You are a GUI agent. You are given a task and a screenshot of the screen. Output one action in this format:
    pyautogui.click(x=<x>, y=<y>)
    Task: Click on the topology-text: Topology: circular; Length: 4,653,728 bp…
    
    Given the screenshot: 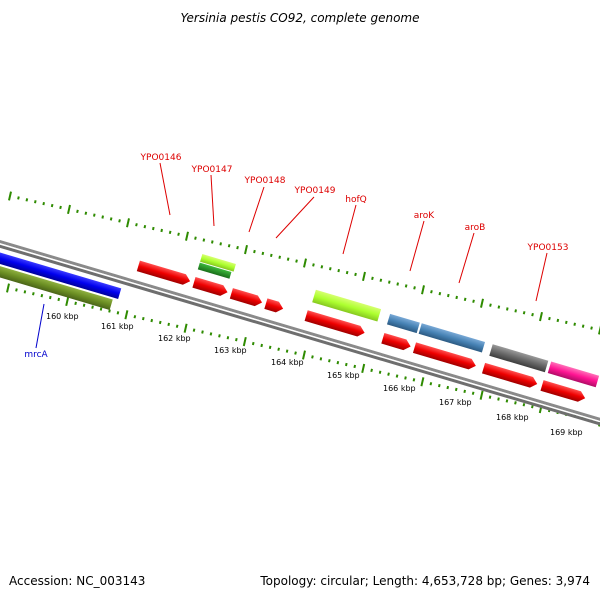 What is the action you would take?
    pyautogui.click(x=425, y=581)
    